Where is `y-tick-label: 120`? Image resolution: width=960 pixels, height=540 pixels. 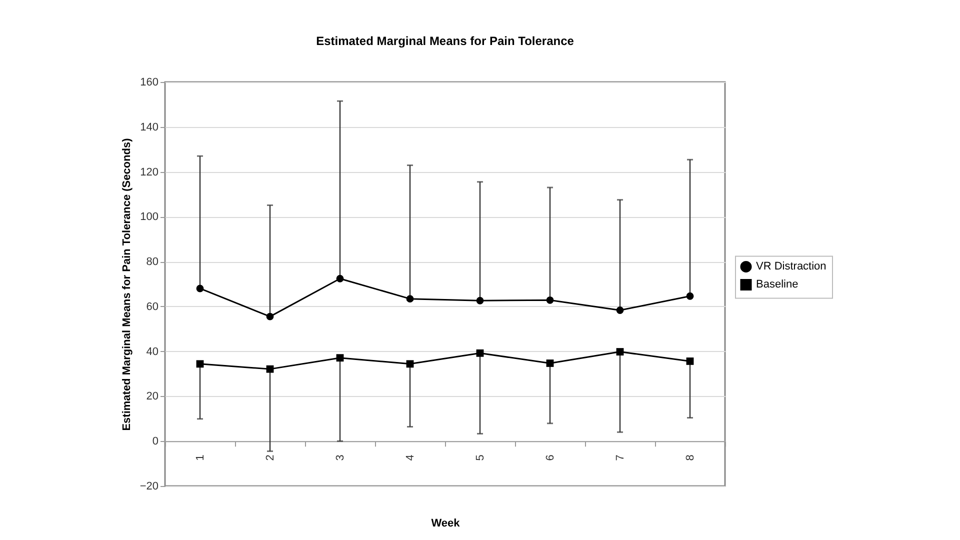 y-tick-label: 120 is located at coordinates (149, 172).